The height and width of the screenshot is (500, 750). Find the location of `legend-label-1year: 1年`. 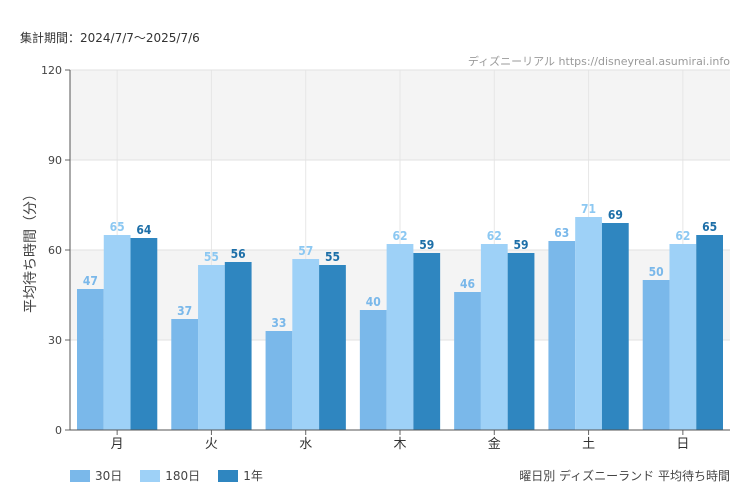

legend-label-1year: 1年 is located at coordinates (253, 476).